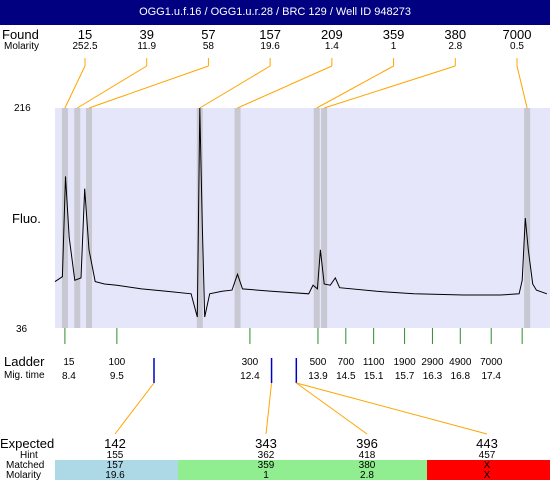  Describe the element at coordinates (318, 376) in the screenshot. I see `ladder-mig-time: 13.9` at that location.